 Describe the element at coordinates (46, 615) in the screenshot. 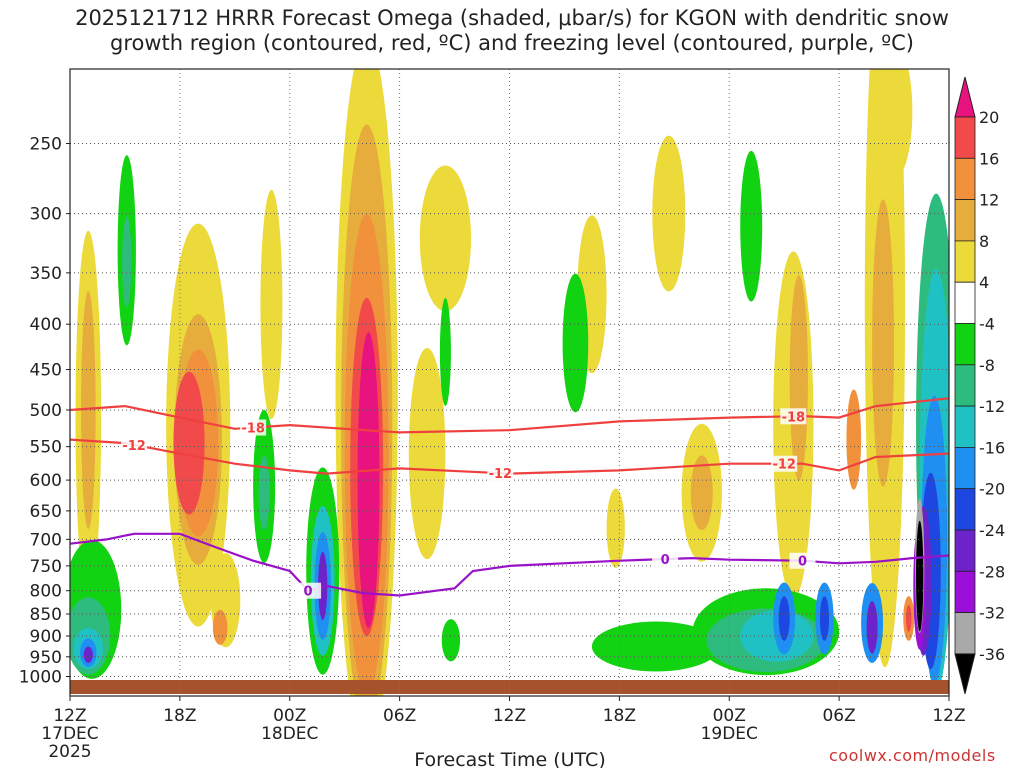

I see `y-tick-label: 850` at that location.